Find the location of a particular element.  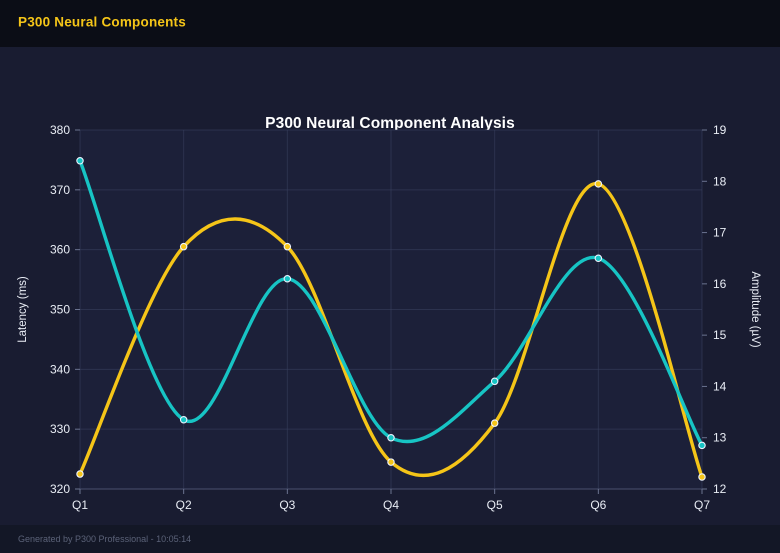

right-tick-label: 17 is located at coordinates (720, 233).